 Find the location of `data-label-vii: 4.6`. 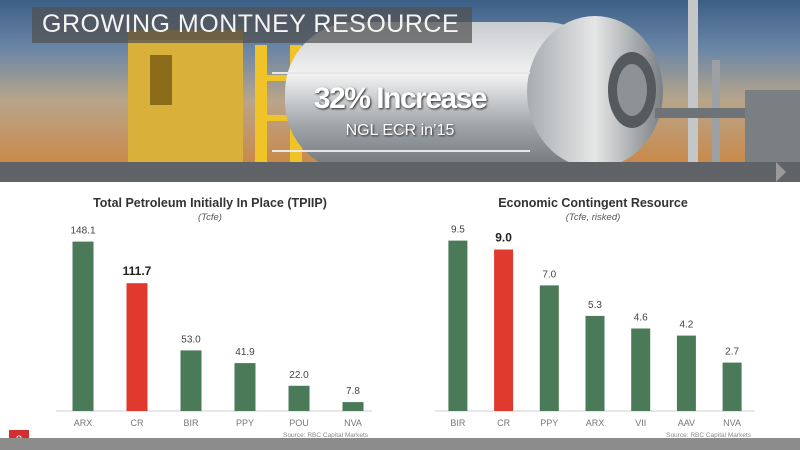

data-label-vii: 4.6 is located at coordinates (641, 318).